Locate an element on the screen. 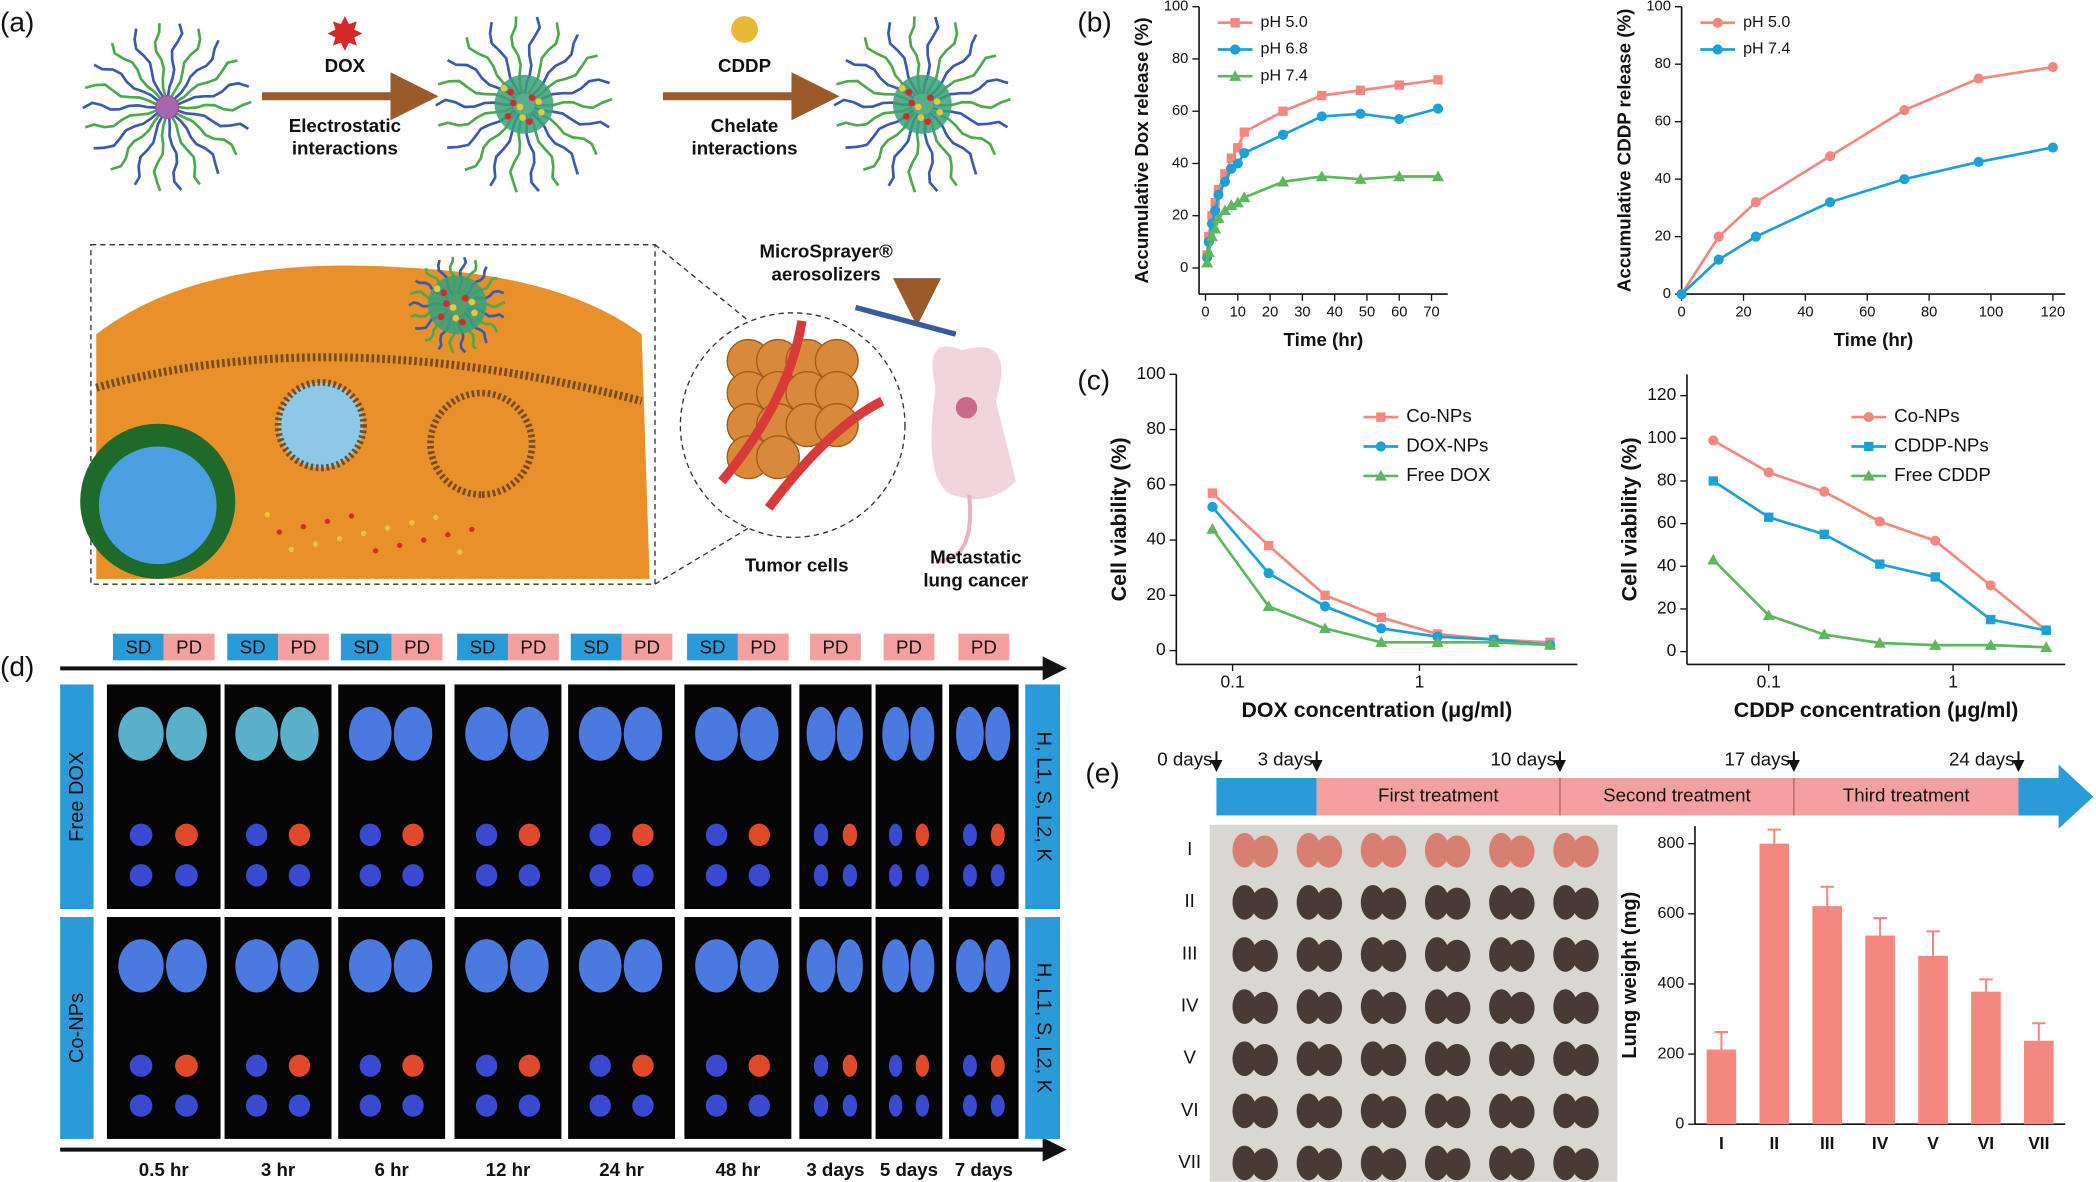 Image resolution: width=2096 pixels, height=1182 pixels. x-tick-label: 120 is located at coordinates (2053, 313).